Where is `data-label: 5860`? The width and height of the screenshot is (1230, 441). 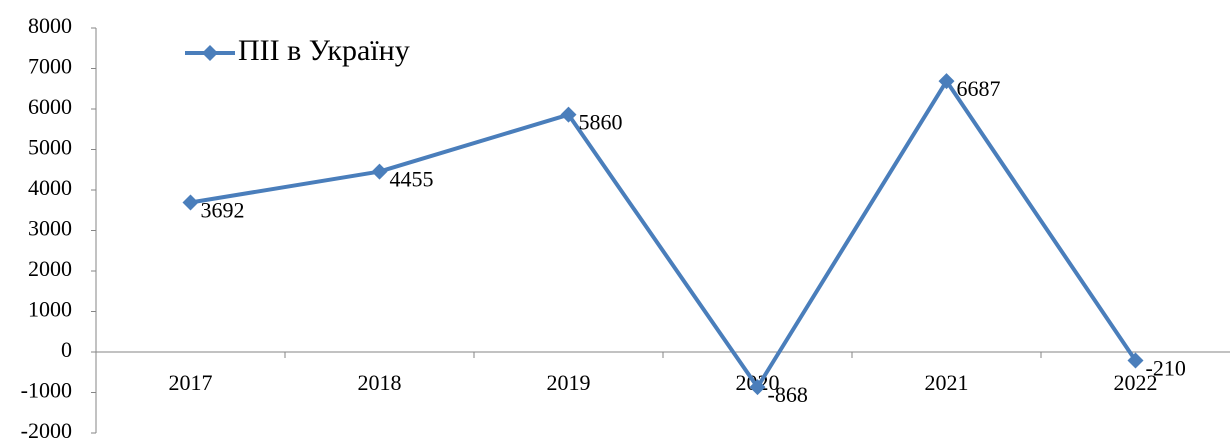 data-label: 5860 is located at coordinates (601, 122).